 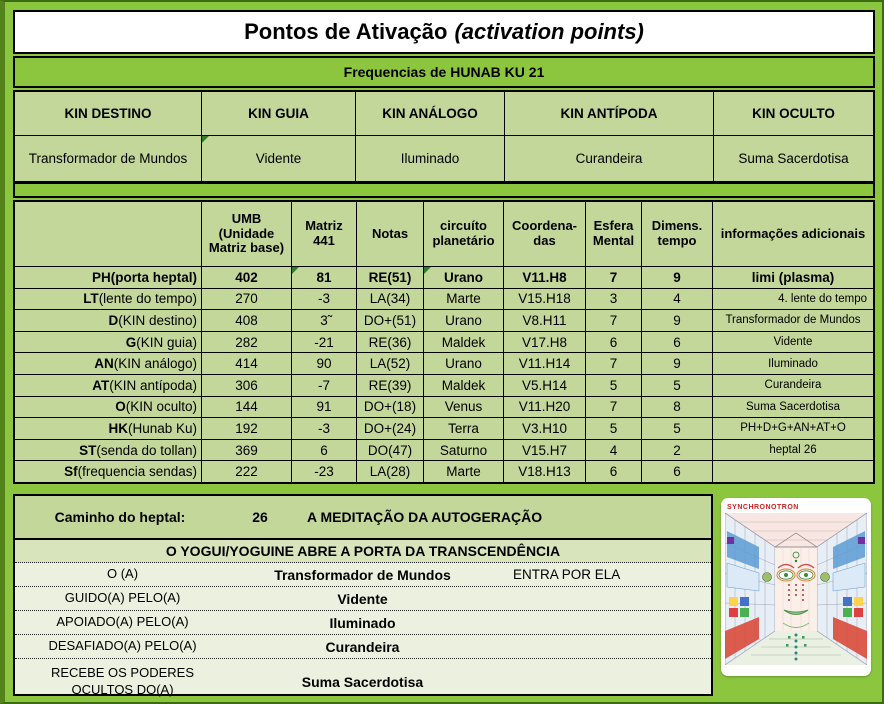 I want to click on cell-coordenadas: V15.H7, so click(x=545, y=450).